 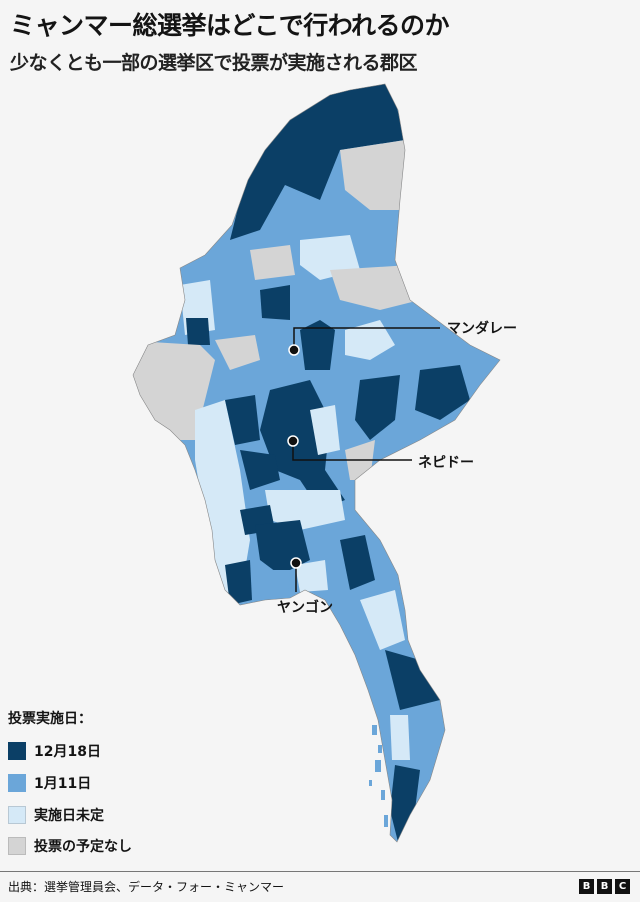 I want to click on page-title: ミャンマー総選挙はどこで行われるのか, so click(x=230, y=25).